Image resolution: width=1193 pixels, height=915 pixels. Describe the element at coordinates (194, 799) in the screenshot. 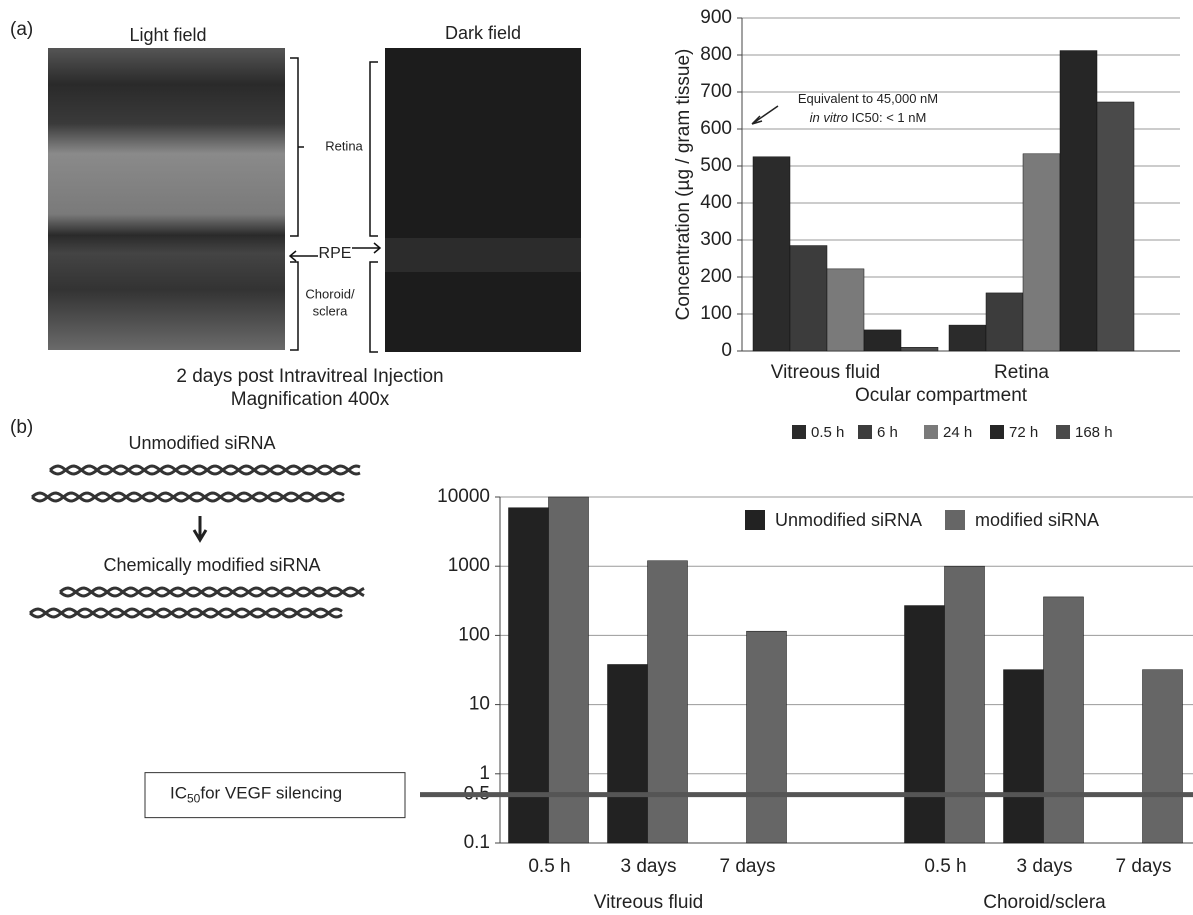

I see `threshold-text: 50` at that location.